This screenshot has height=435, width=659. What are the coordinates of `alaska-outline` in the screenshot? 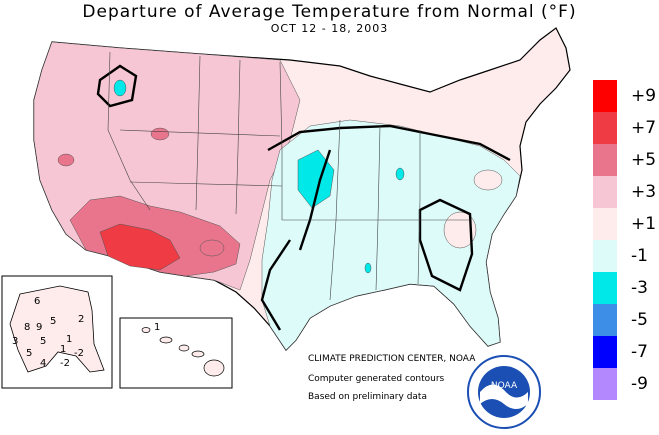 It's located at (57, 329).